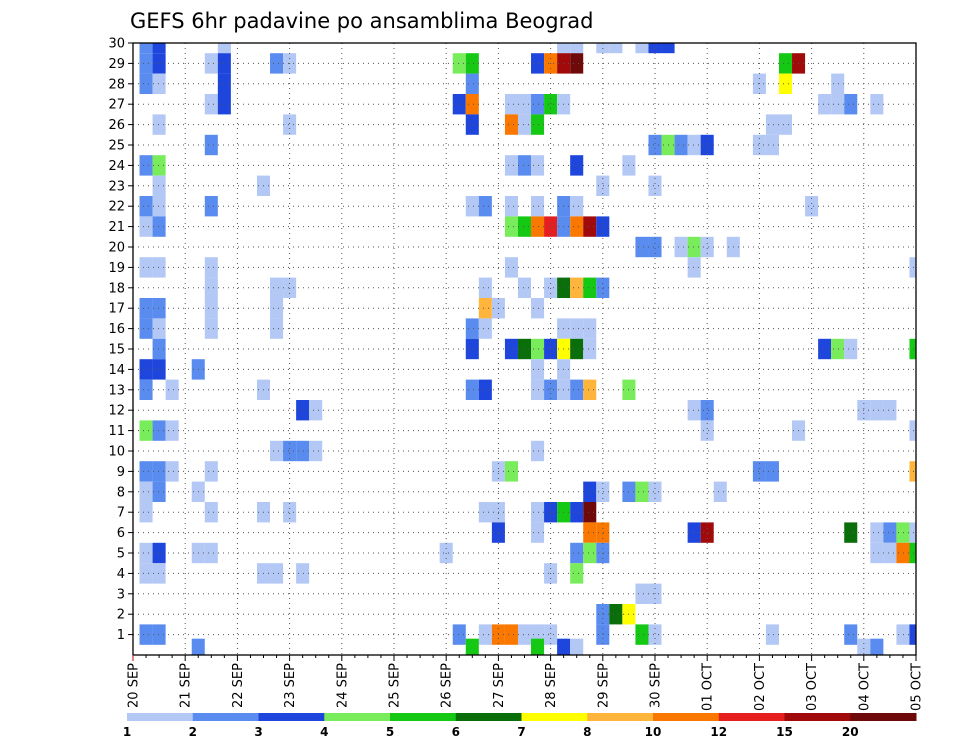  Describe the element at coordinates (521, 732) in the screenshot. I see `legend-tick-label: 7` at that location.